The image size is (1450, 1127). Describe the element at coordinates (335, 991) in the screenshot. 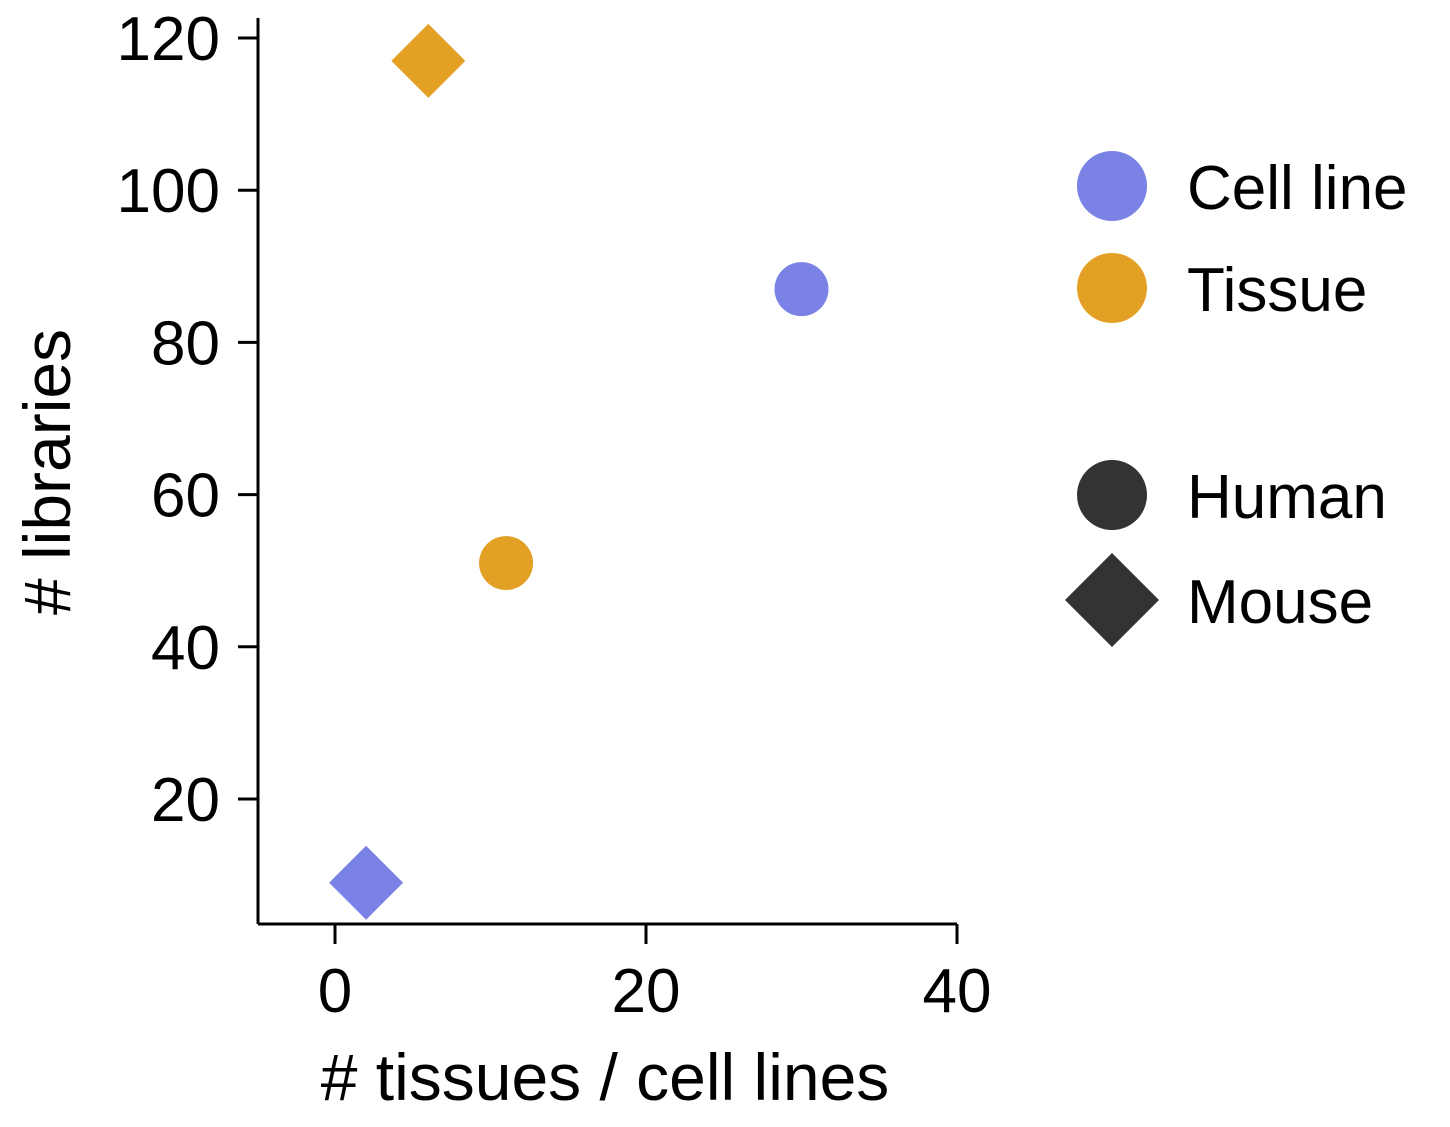

I see `x-tick-label: 0` at that location.